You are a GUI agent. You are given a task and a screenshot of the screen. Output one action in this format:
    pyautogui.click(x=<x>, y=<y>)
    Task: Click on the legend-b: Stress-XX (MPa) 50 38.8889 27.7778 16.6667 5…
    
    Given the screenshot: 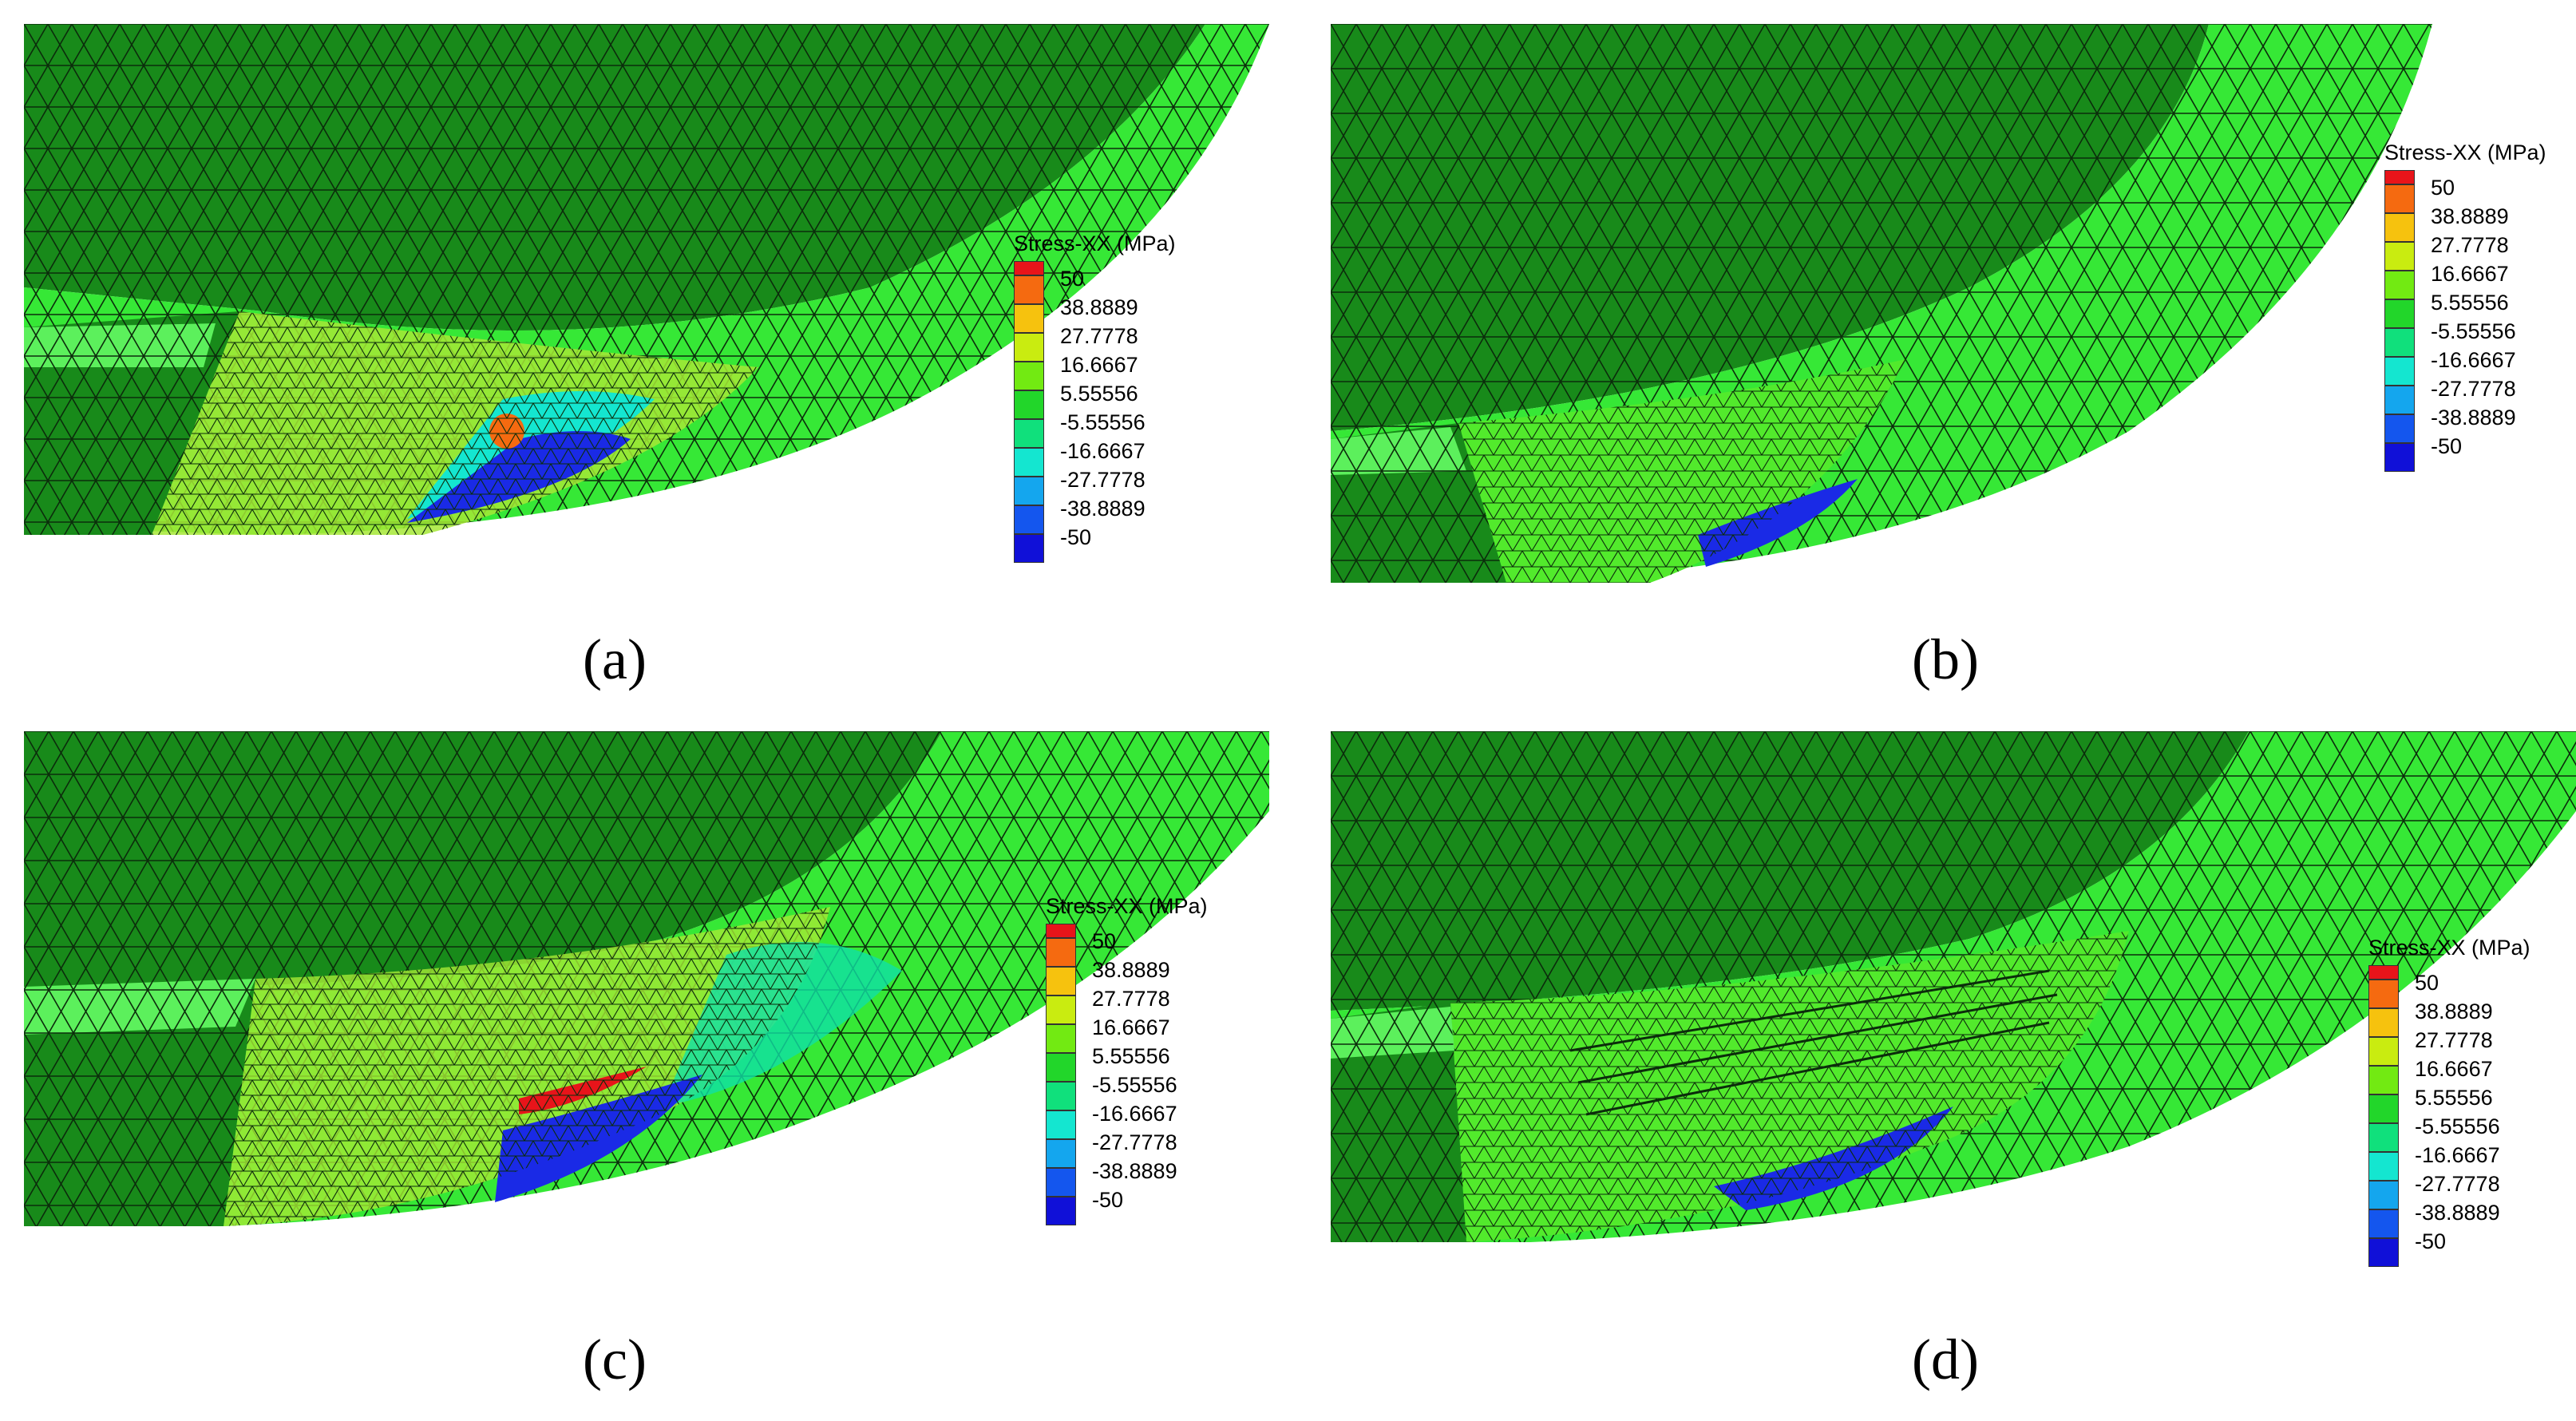 What is the action you would take?
    pyautogui.click(x=2465, y=306)
    